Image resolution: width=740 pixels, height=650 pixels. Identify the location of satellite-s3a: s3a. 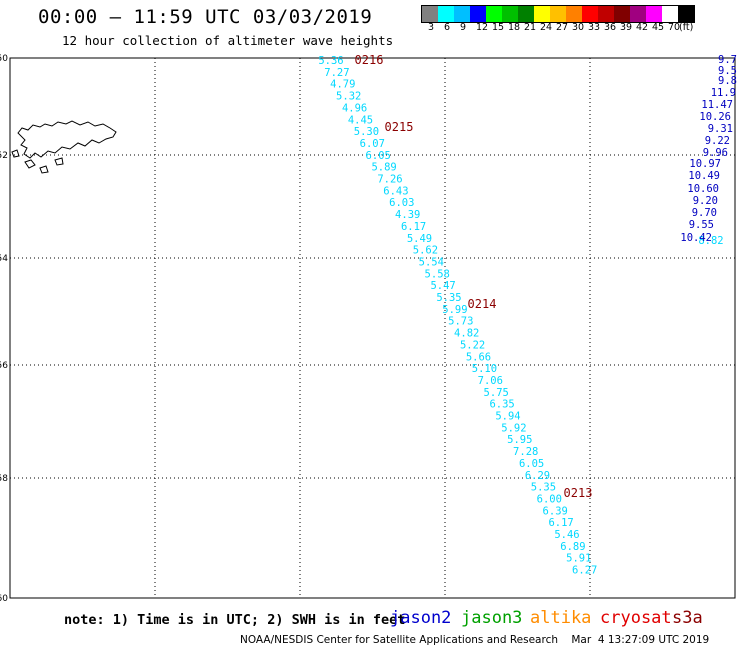
(687, 618).